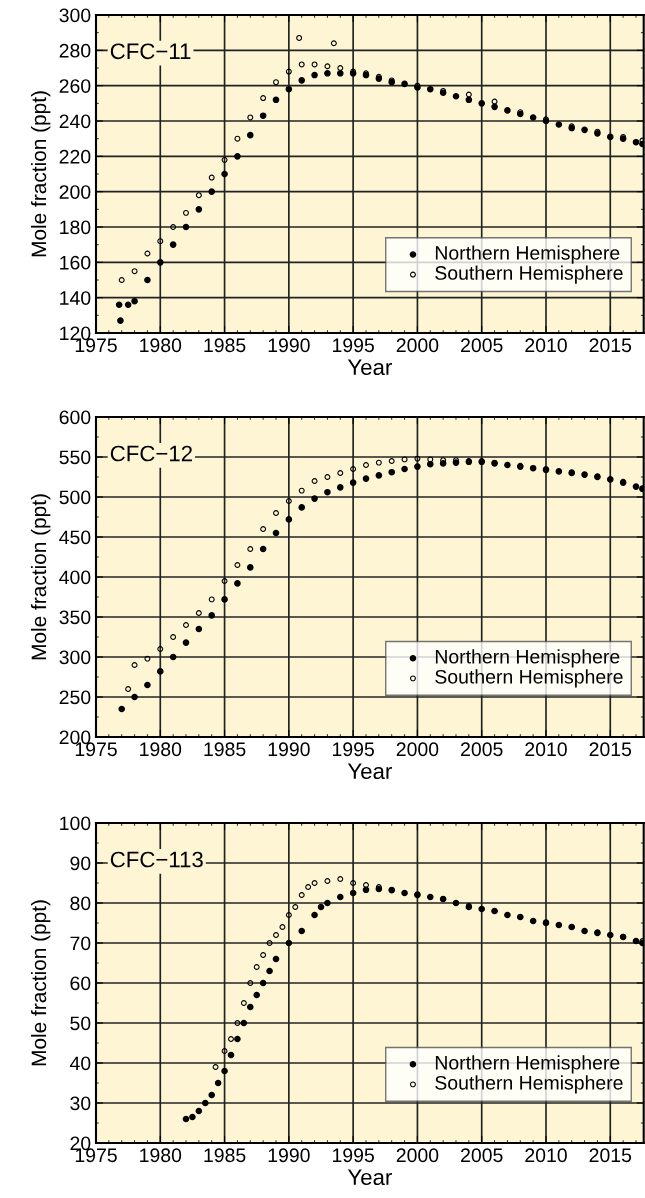 Image resolution: width=645 pixels, height=1198 pixels. I want to click on y-tick-label: 200, so click(75, 192).